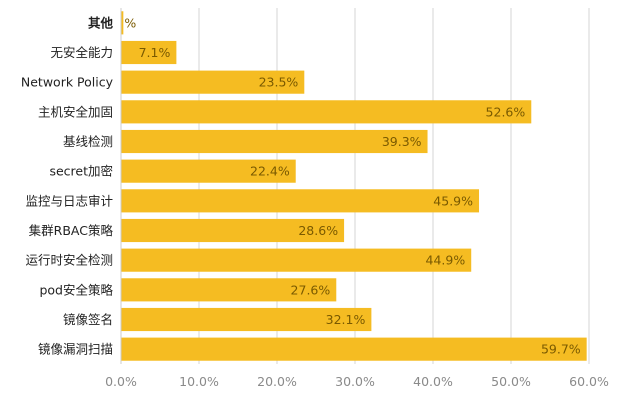 This screenshot has width=628, height=400. What do you see at coordinates (81, 171) in the screenshot?
I see `category-label-5: secret加密` at bounding box center [81, 171].